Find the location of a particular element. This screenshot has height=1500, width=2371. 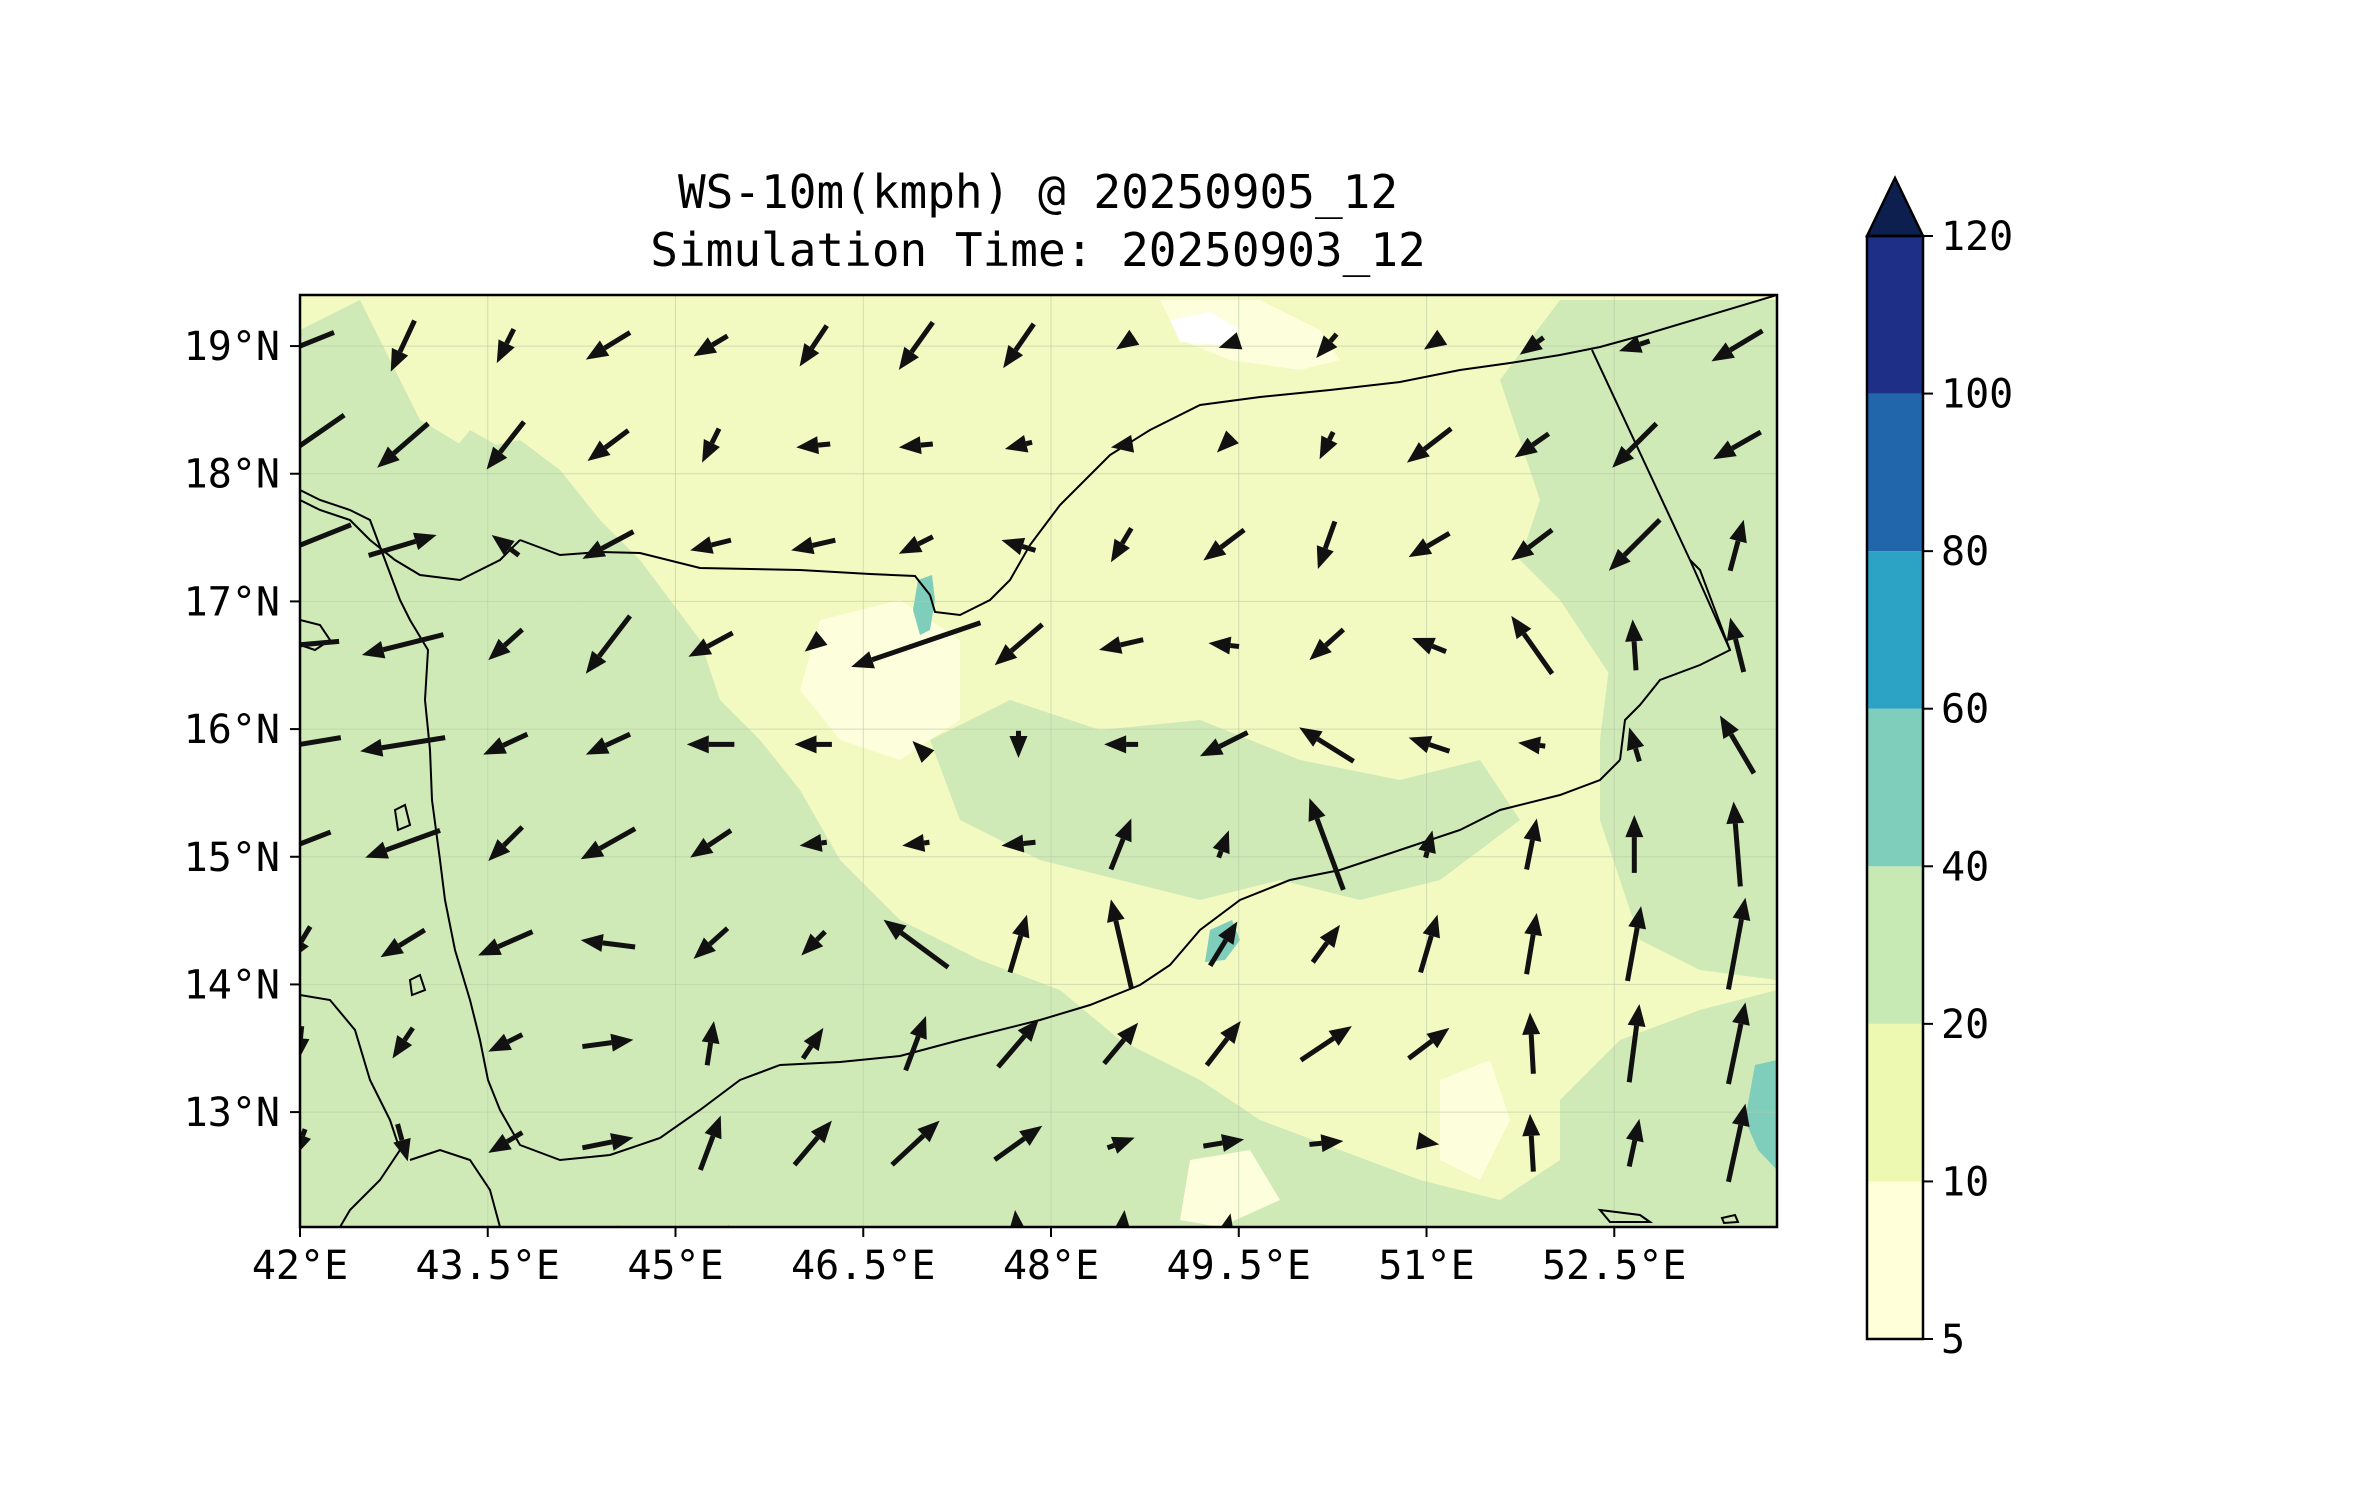

x-tick-label: 43.5°E is located at coordinates (488, 1266).